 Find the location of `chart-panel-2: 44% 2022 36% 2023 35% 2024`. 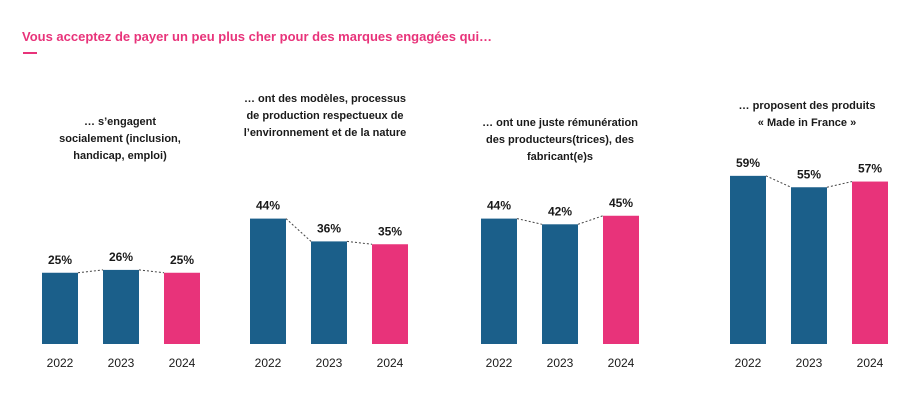

chart-panel-2: 44% 2022 36% 2023 35% 2024 is located at coordinates (329, 284).